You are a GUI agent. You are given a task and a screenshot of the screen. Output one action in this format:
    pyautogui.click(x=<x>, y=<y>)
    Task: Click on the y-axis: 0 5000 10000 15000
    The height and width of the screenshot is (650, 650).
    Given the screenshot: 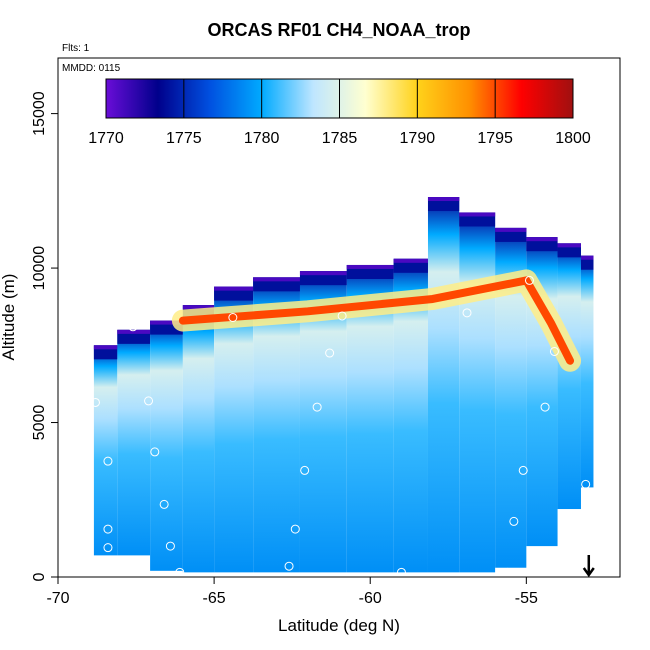 What is the action you would take?
    pyautogui.click(x=44, y=336)
    